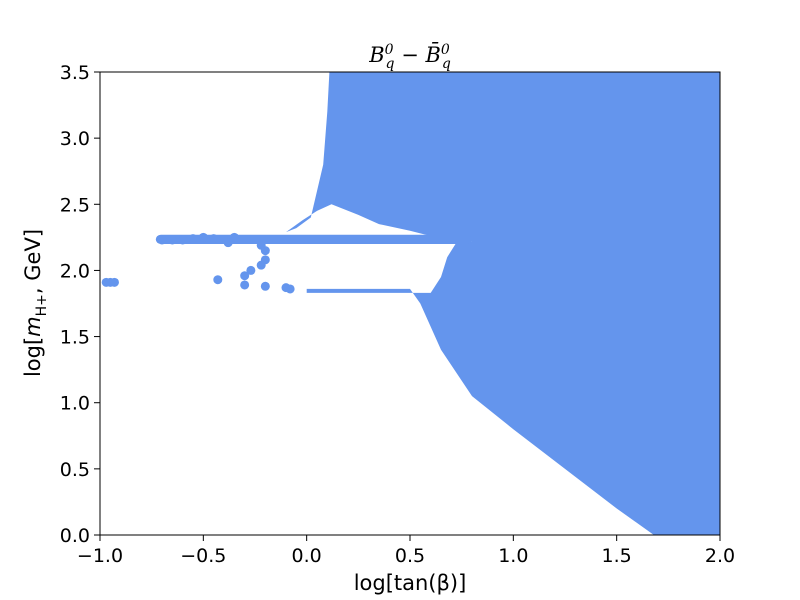 The width and height of the screenshot is (800, 600). What do you see at coordinates (75, 139) in the screenshot?
I see `y-tick-label: 3.0` at bounding box center [75, 139].